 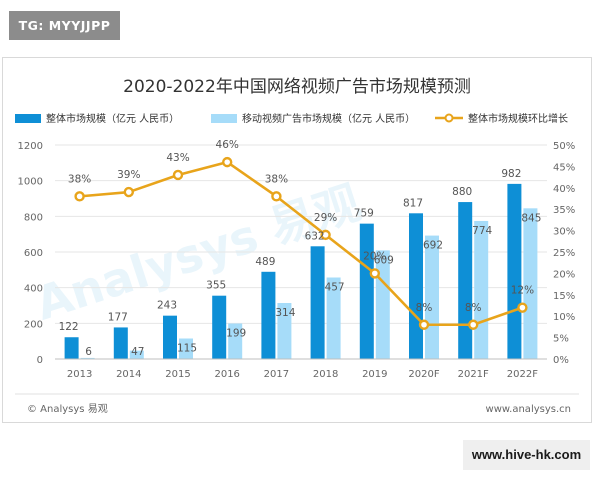 What do you see at coordinates (564, 274) in the screenshot?
I see `y-right-tick-label: 20%` at bounding box center [564, 274].